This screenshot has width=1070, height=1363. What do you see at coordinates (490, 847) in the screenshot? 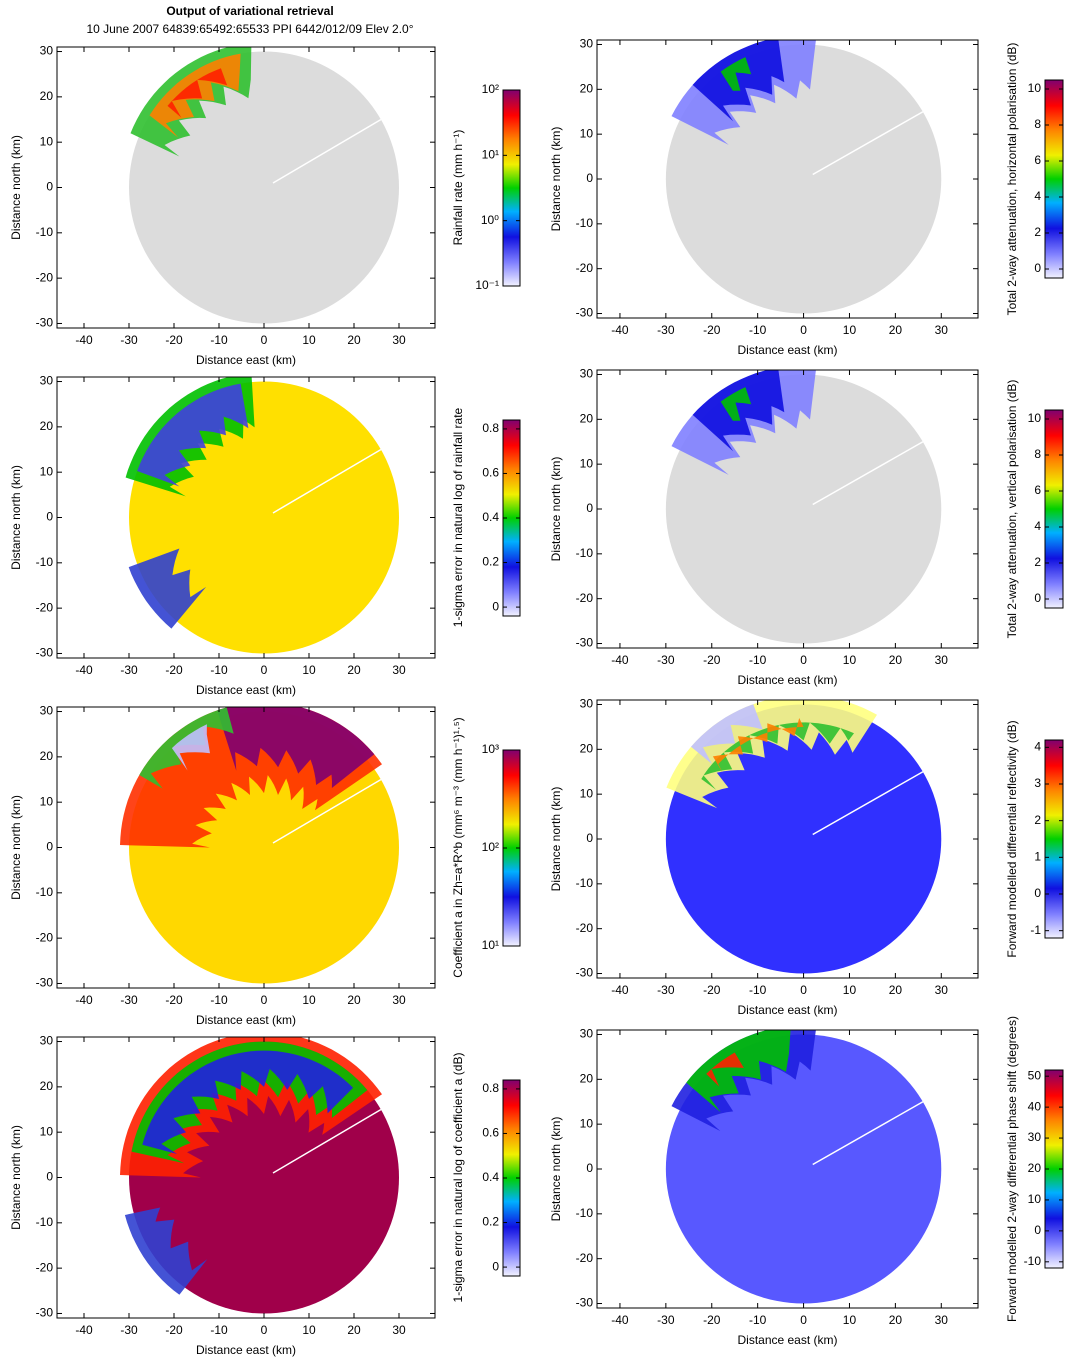
I see `colorbar-tick-label: 10²` at bounding box center [490, 847].